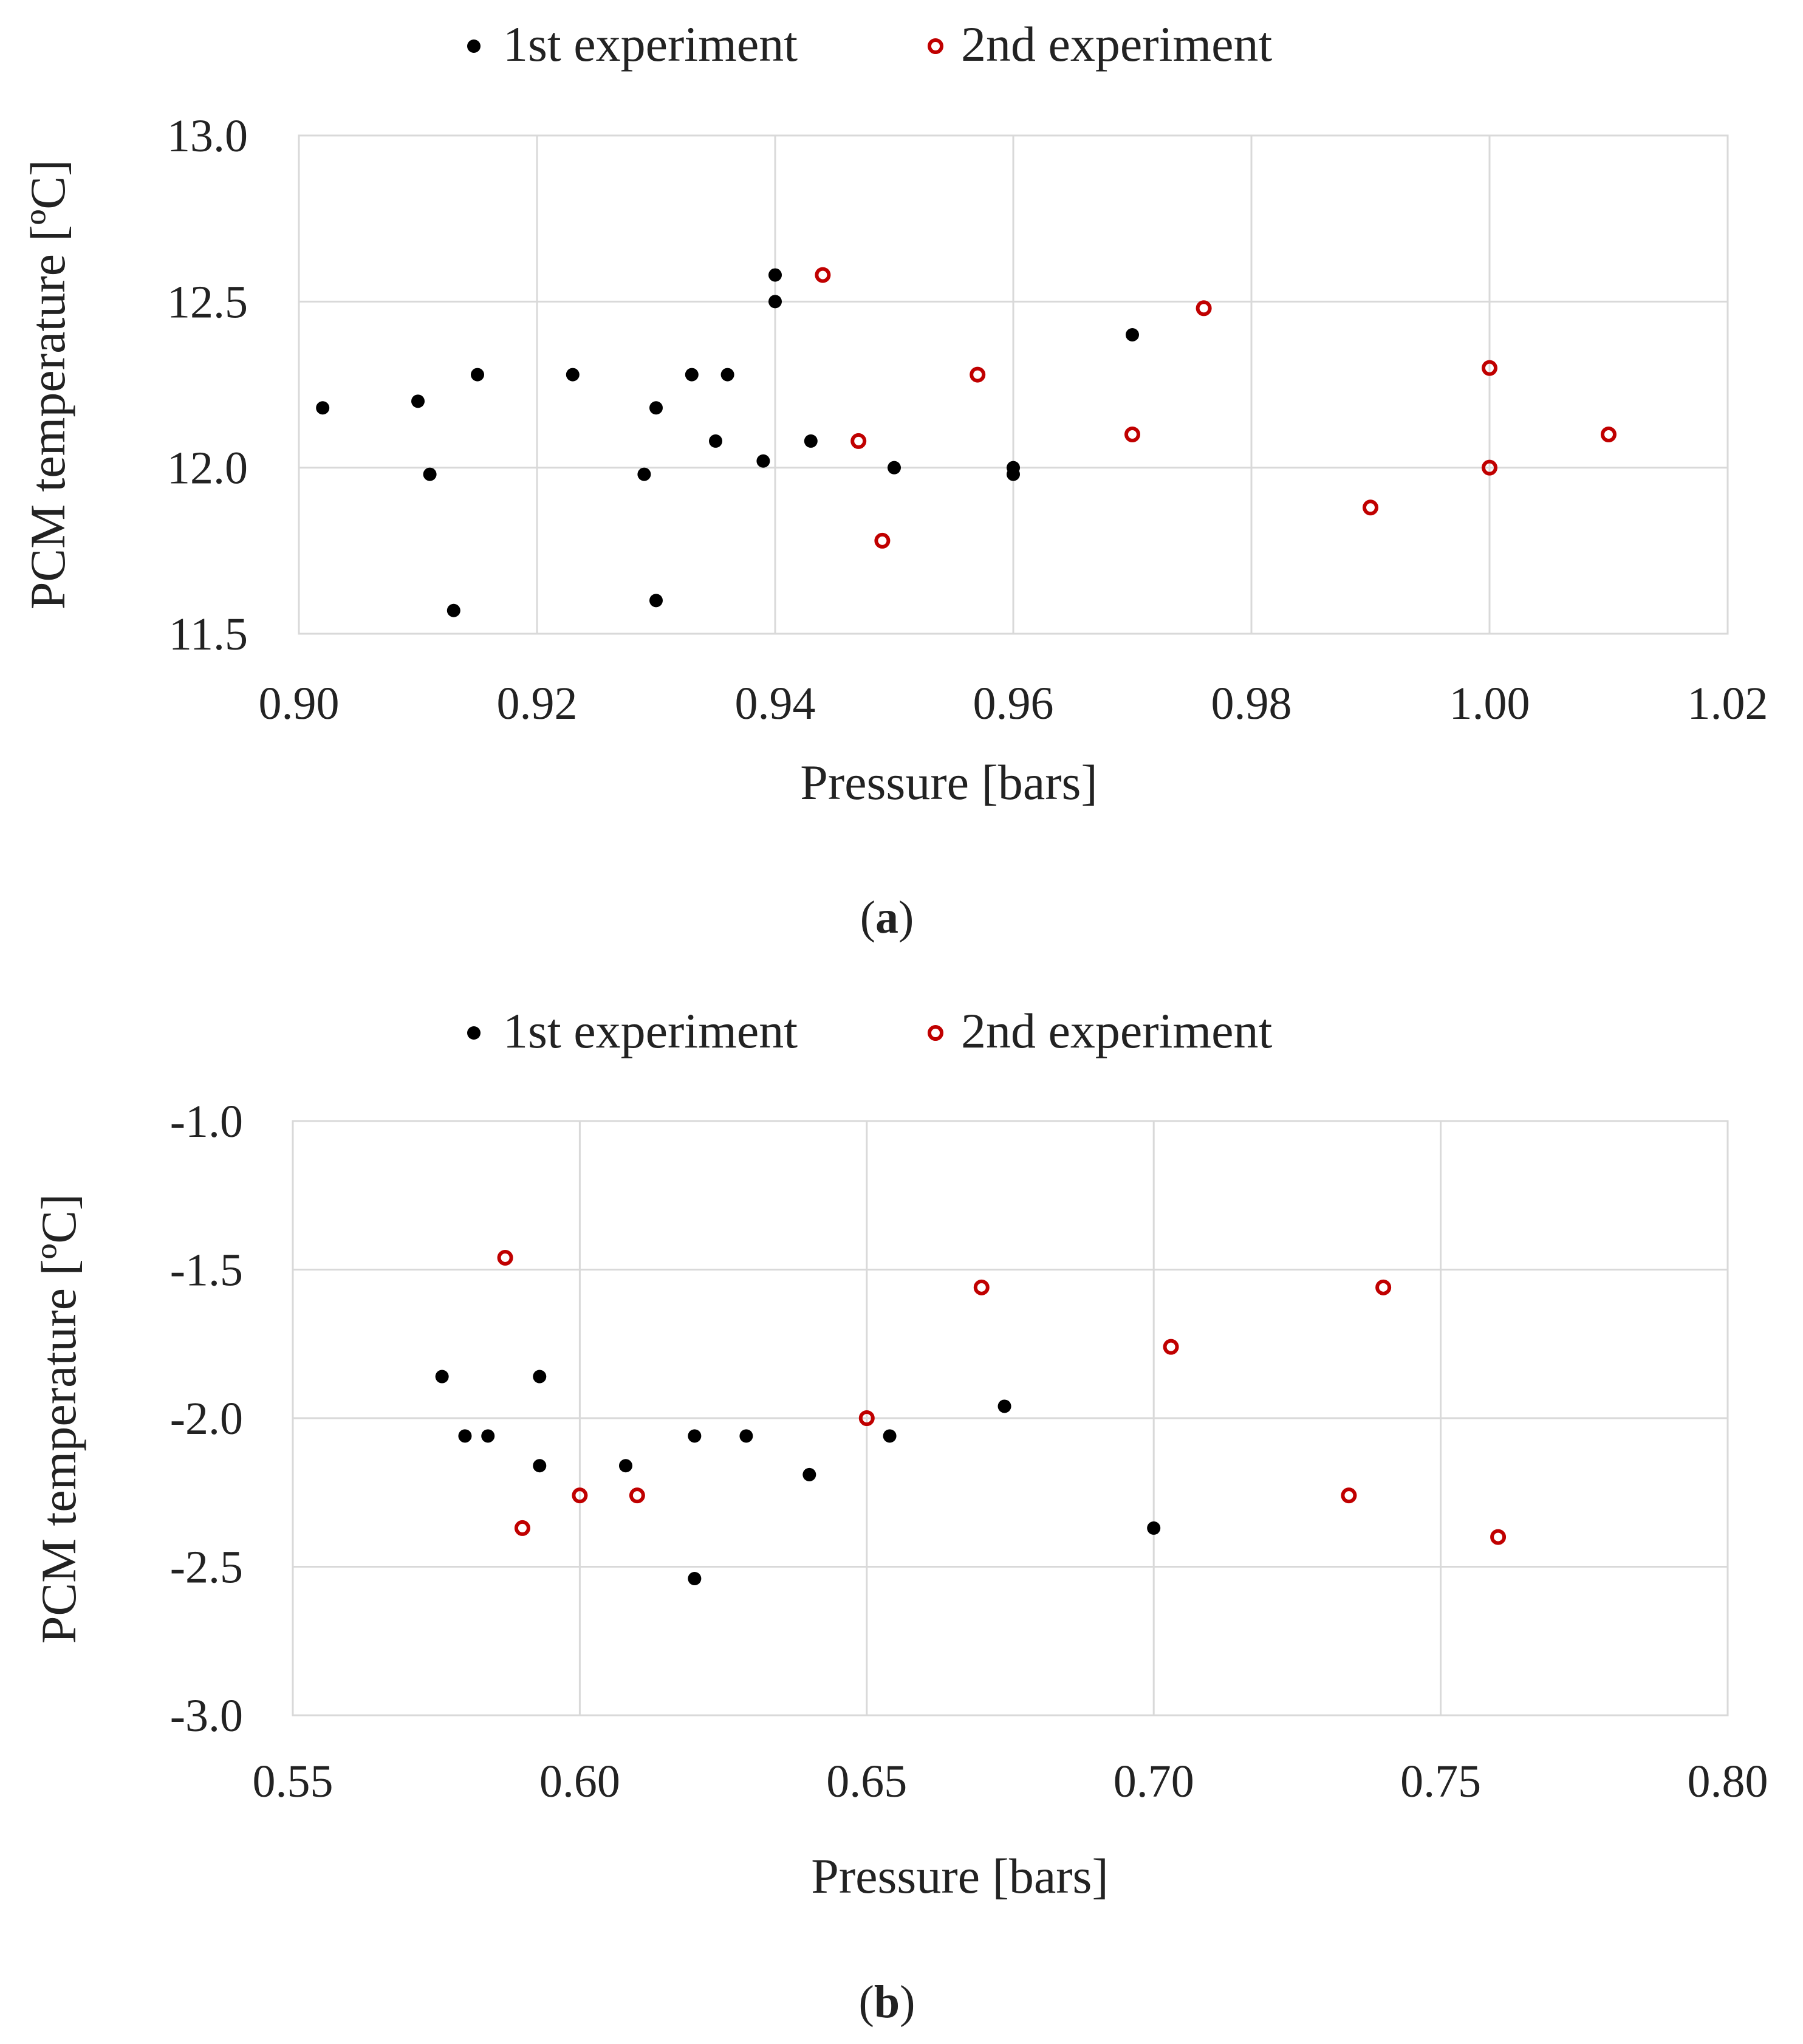 Image resolution: width=1803 pixels, height=2044 pixels. Describe the element at coordinates (207, 385) in the screenshot. I see `y-axis-ticks: 11.5 12.0 12.5 13.0` at that location.